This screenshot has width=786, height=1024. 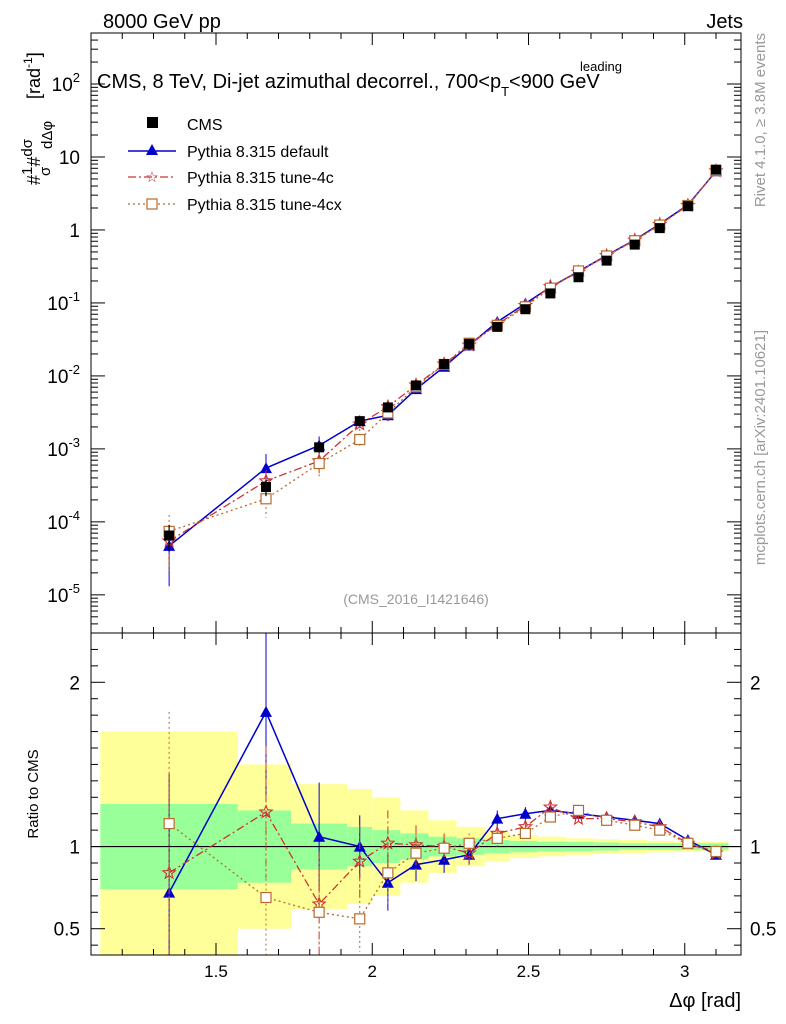 I want to click on ylabel-one: 1, so click(x=27, y=171).